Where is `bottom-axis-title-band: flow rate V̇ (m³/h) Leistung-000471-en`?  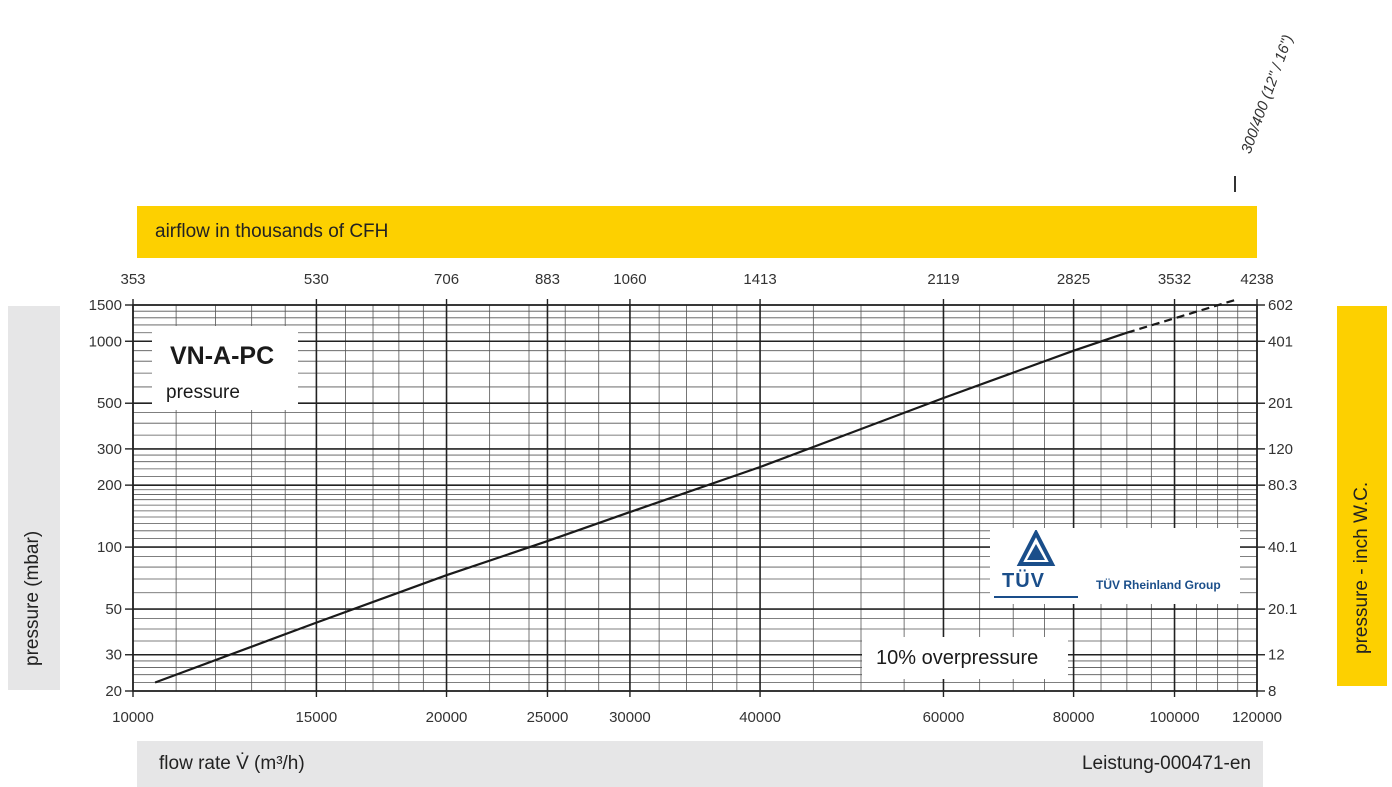
bottom-axis-title-band: flow rate V̇ (m³/h) Leistung-000471-en is located at coordinates (700, 764).